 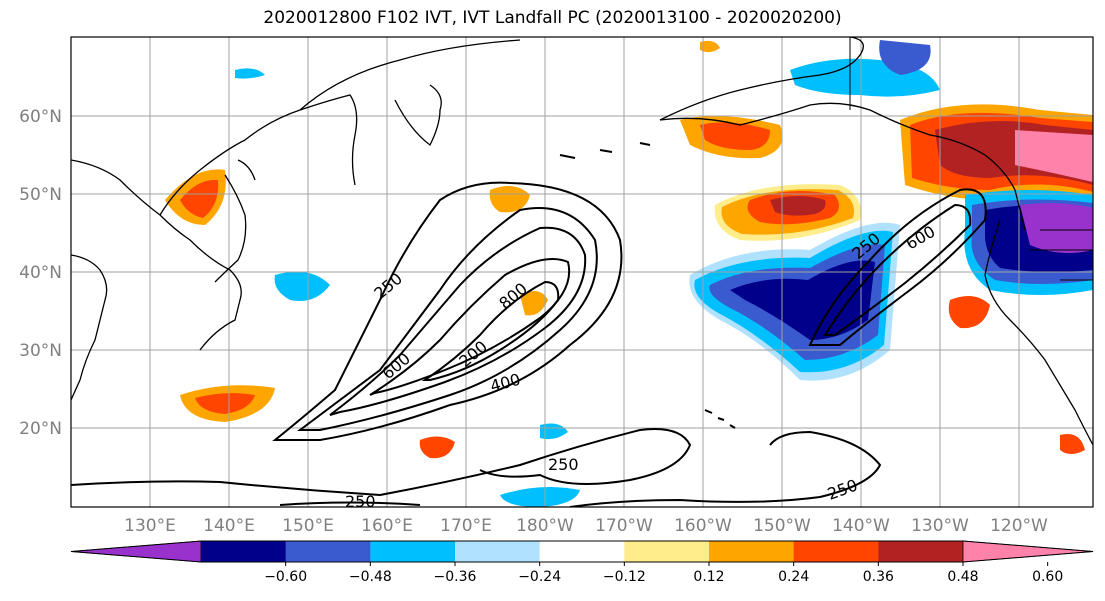 What do you see at coordinates (1047, 577) in the screenshot?
I see `colorbar-tick-label: 0.60` at bounding box center [1047, 577].